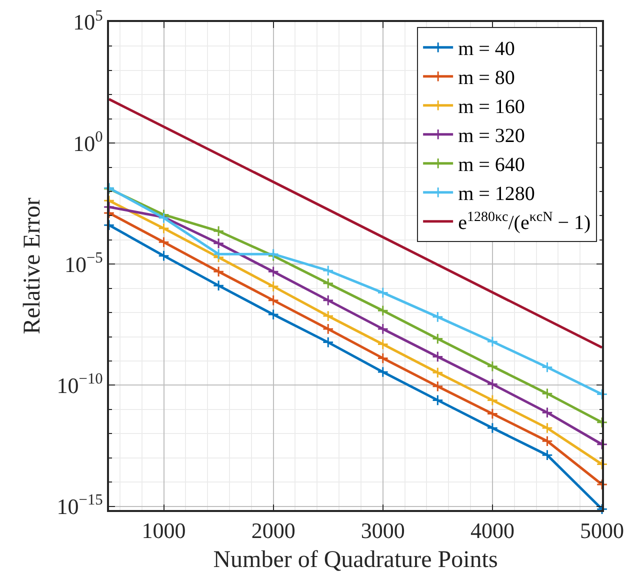 The width and height of the screenshot is (629, 582). What do you see at coordinates (164, 531) in the screenshot?
I see `x-tick-label: 1000` at bounding box center [164, 531].